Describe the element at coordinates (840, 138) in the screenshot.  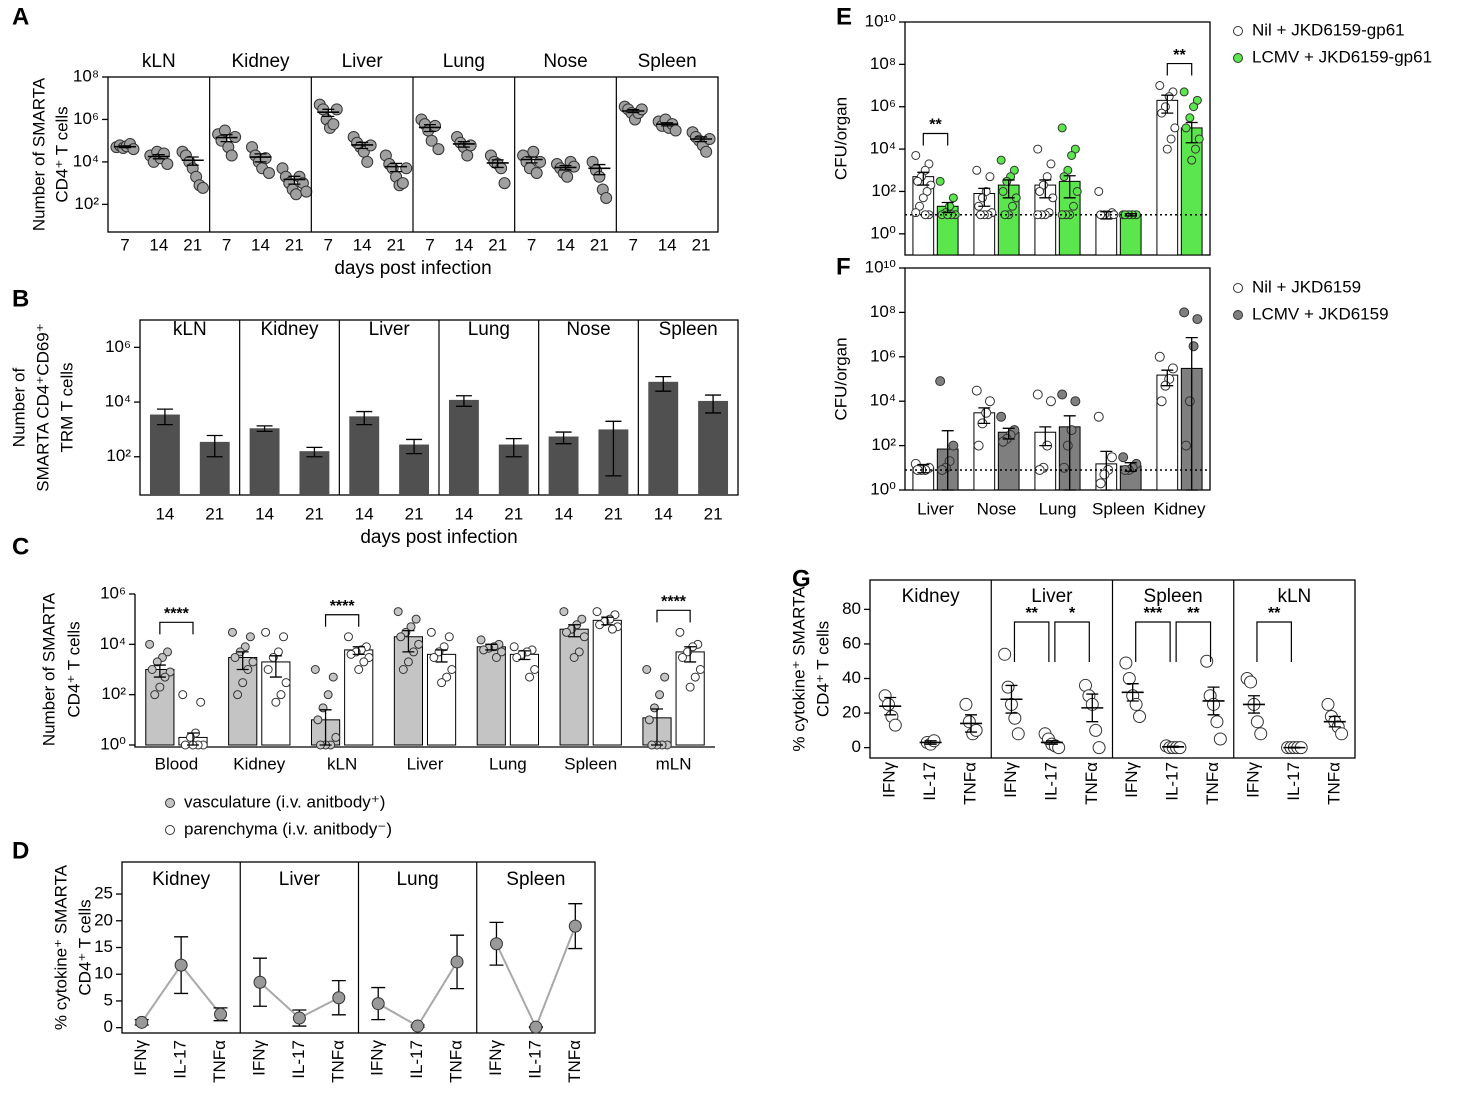
I see `y-axis-label: CFU/organ` at that location.